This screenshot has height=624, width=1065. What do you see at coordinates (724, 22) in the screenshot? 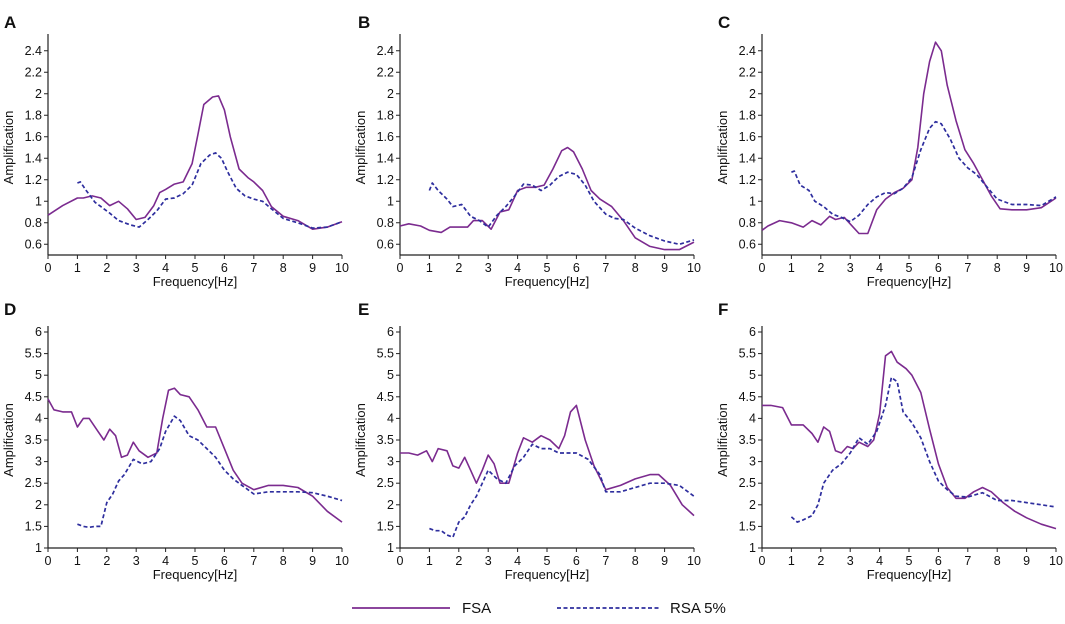
I see `panel-letter: C` at bounding box center [724, 22].